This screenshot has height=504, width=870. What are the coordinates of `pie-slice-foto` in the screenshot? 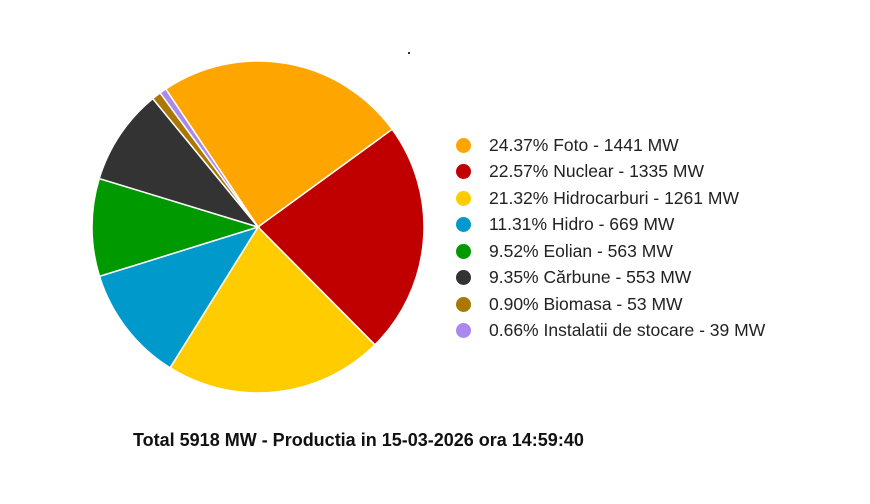 It's located at (279, 144).